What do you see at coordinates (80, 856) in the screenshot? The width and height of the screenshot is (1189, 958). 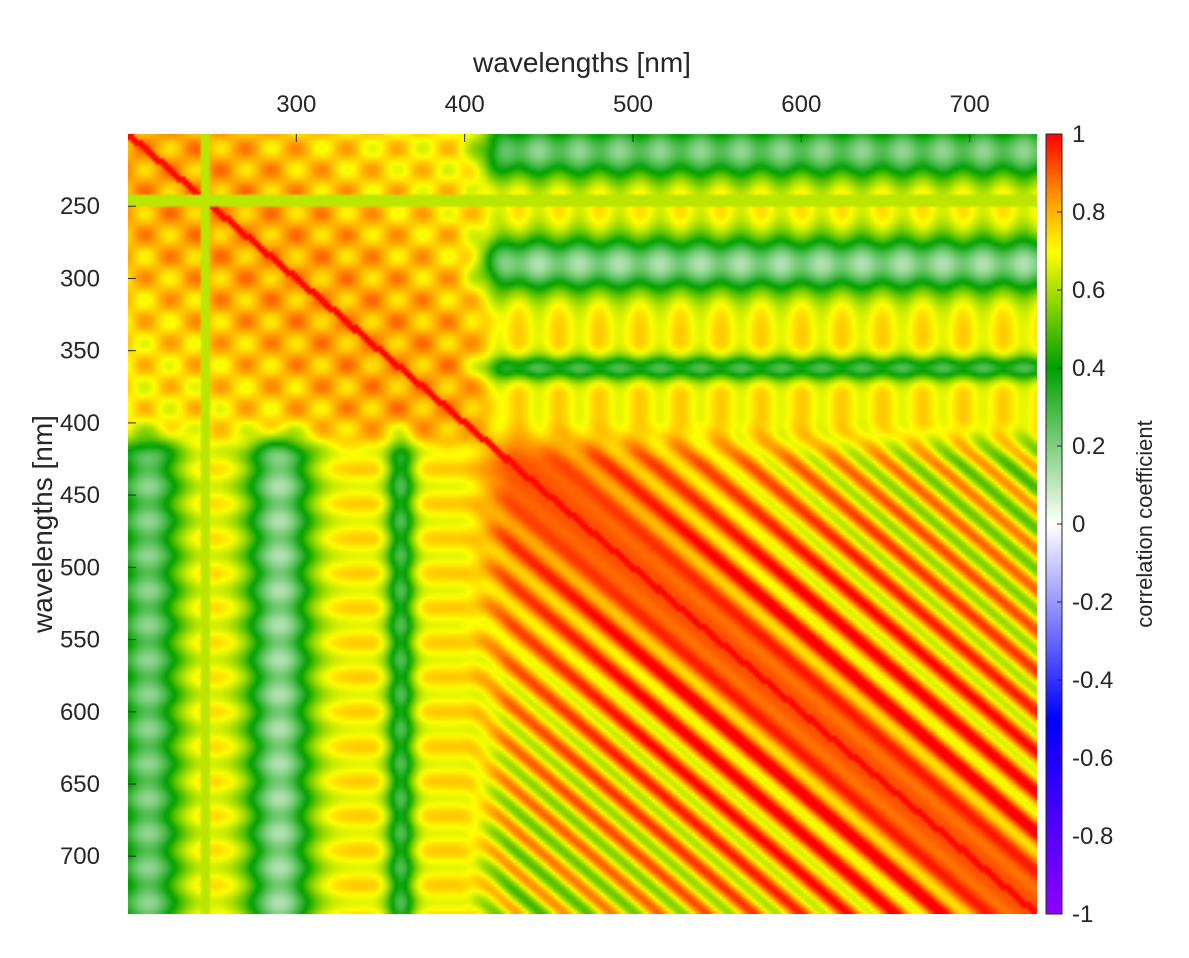 I see `y-tick-label: 700` at bounding box center [80, 856].